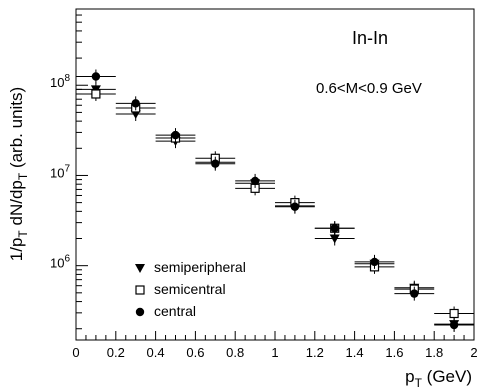 This screenshot has height=390, width=478. What do you see at coordinates (274, 352) in the screenshot?
I see `x-tick-label: 1` at bounding box center [274, 352].